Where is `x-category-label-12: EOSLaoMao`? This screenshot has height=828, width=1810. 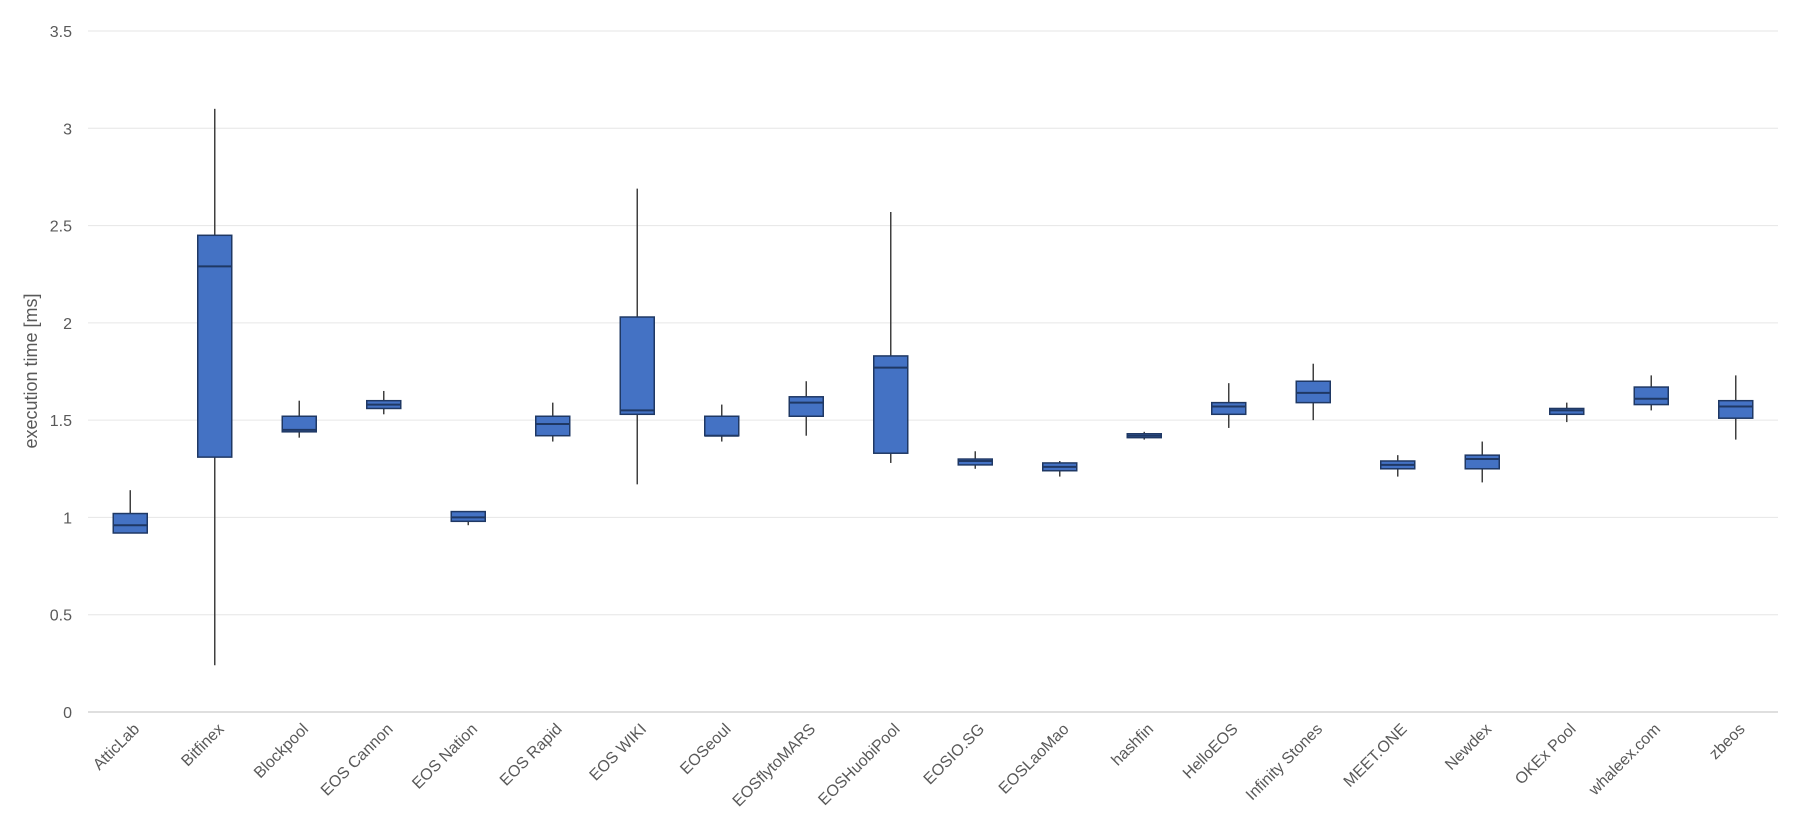
x-category-label-12: EOSLaoMao is located at coordinates (1034, 759).